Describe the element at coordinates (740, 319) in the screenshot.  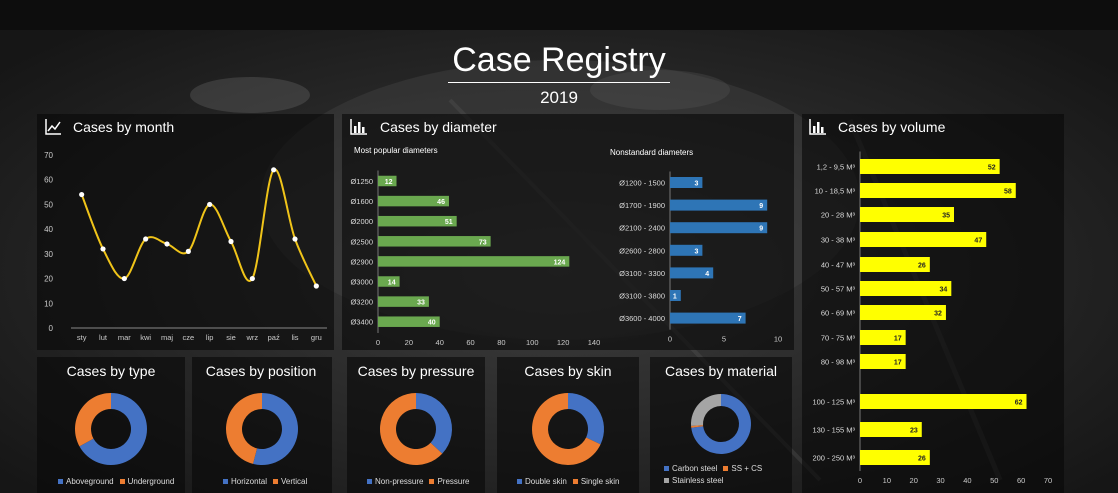
I see `data-label: 7` at that location.